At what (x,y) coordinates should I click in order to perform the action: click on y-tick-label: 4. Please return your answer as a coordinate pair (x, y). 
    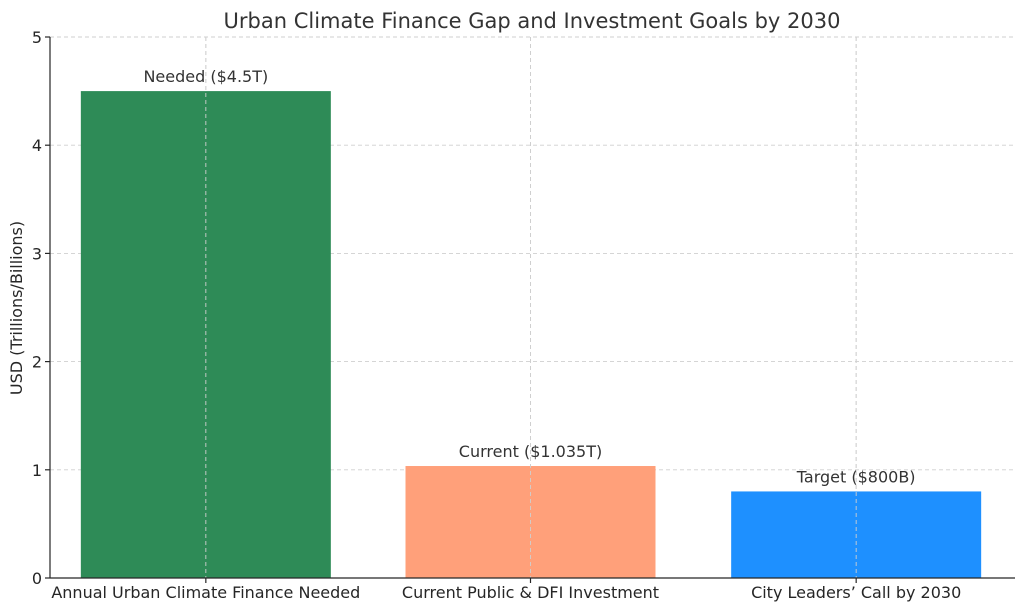
    Looking at the image, I should click on (37, 145).